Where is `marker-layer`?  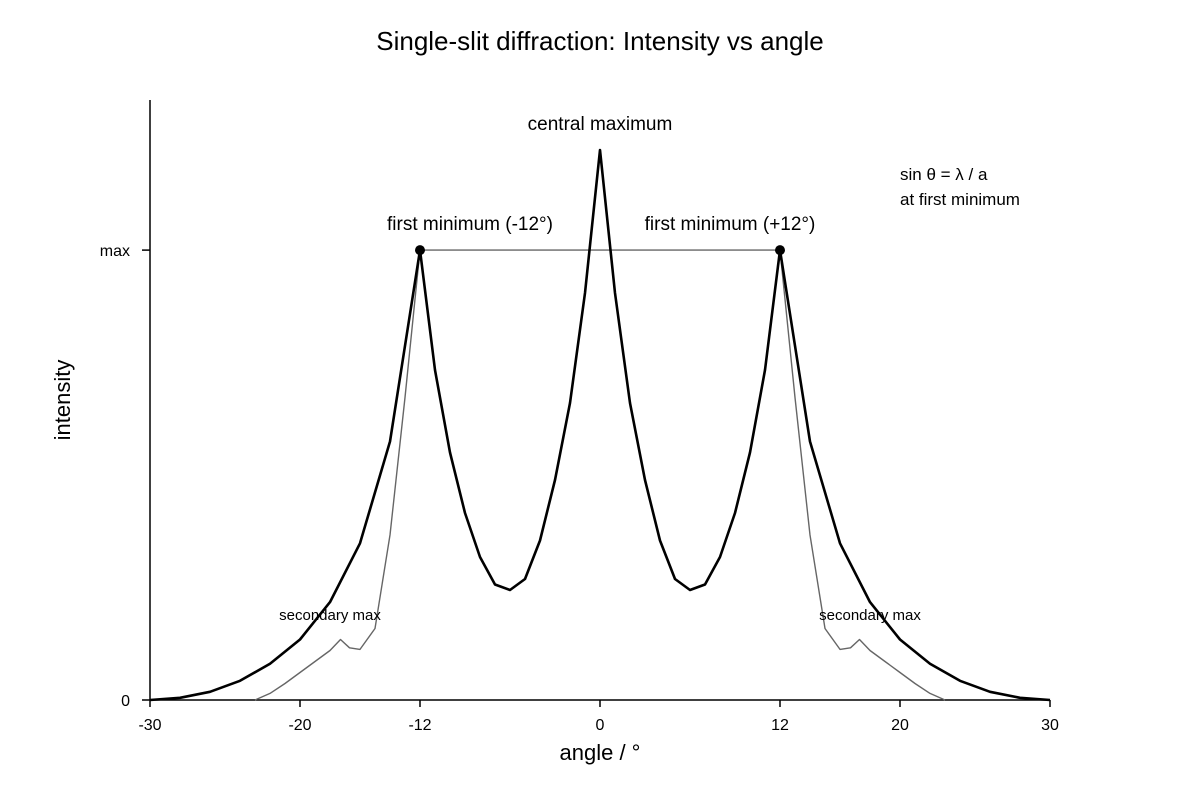 marker-layer is located at coordinates (600, 250).